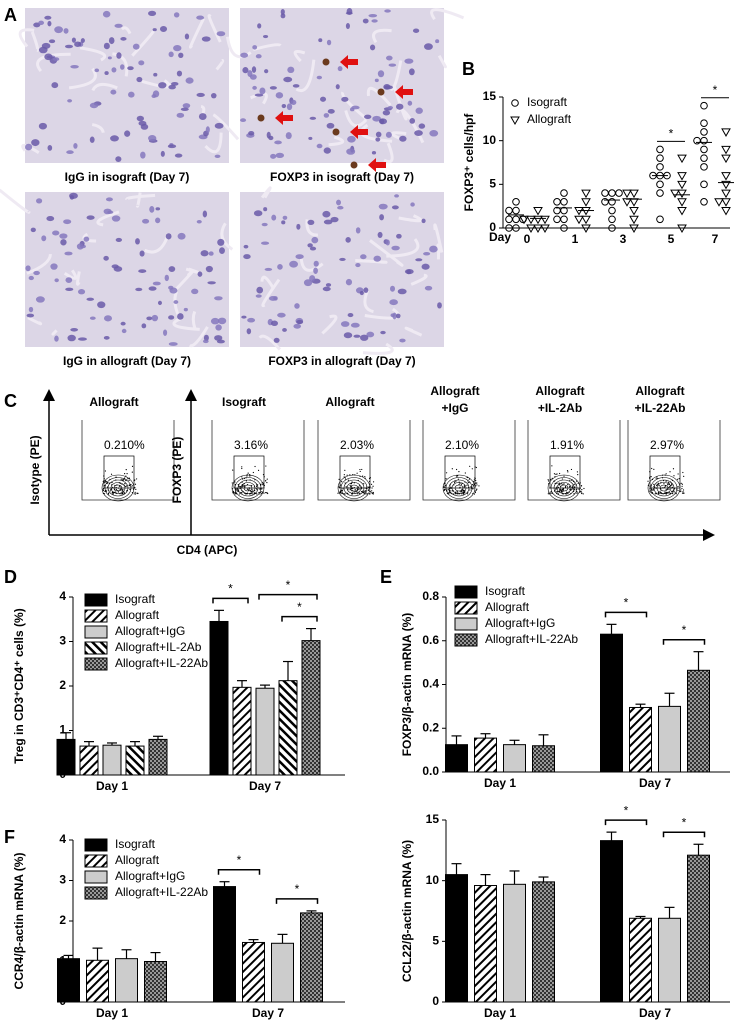 This screenshot has height=1025, width=735. Describe the element at coordinates (454, 391) in the screenshot. I see `flow-title: Allograft` at that location.